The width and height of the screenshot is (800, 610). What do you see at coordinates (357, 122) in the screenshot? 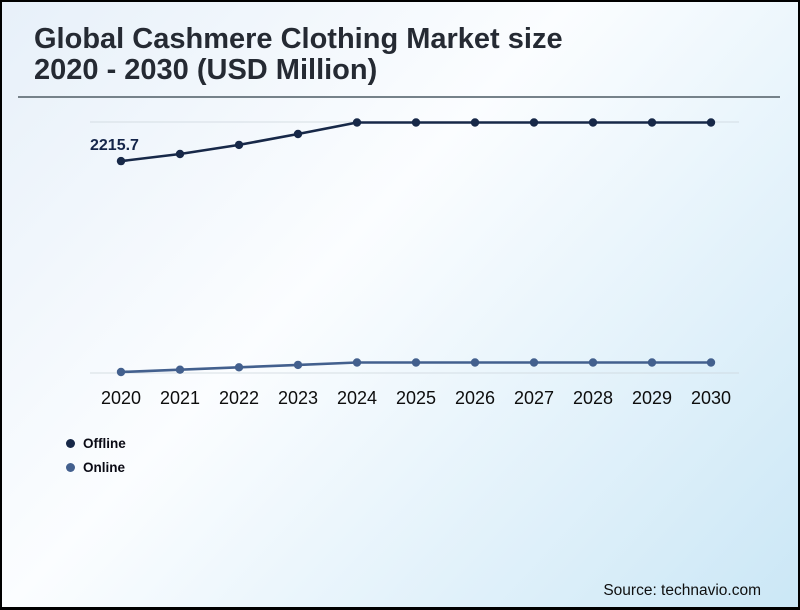
I see `point-offline-2024` at bounding box center [357, 122].